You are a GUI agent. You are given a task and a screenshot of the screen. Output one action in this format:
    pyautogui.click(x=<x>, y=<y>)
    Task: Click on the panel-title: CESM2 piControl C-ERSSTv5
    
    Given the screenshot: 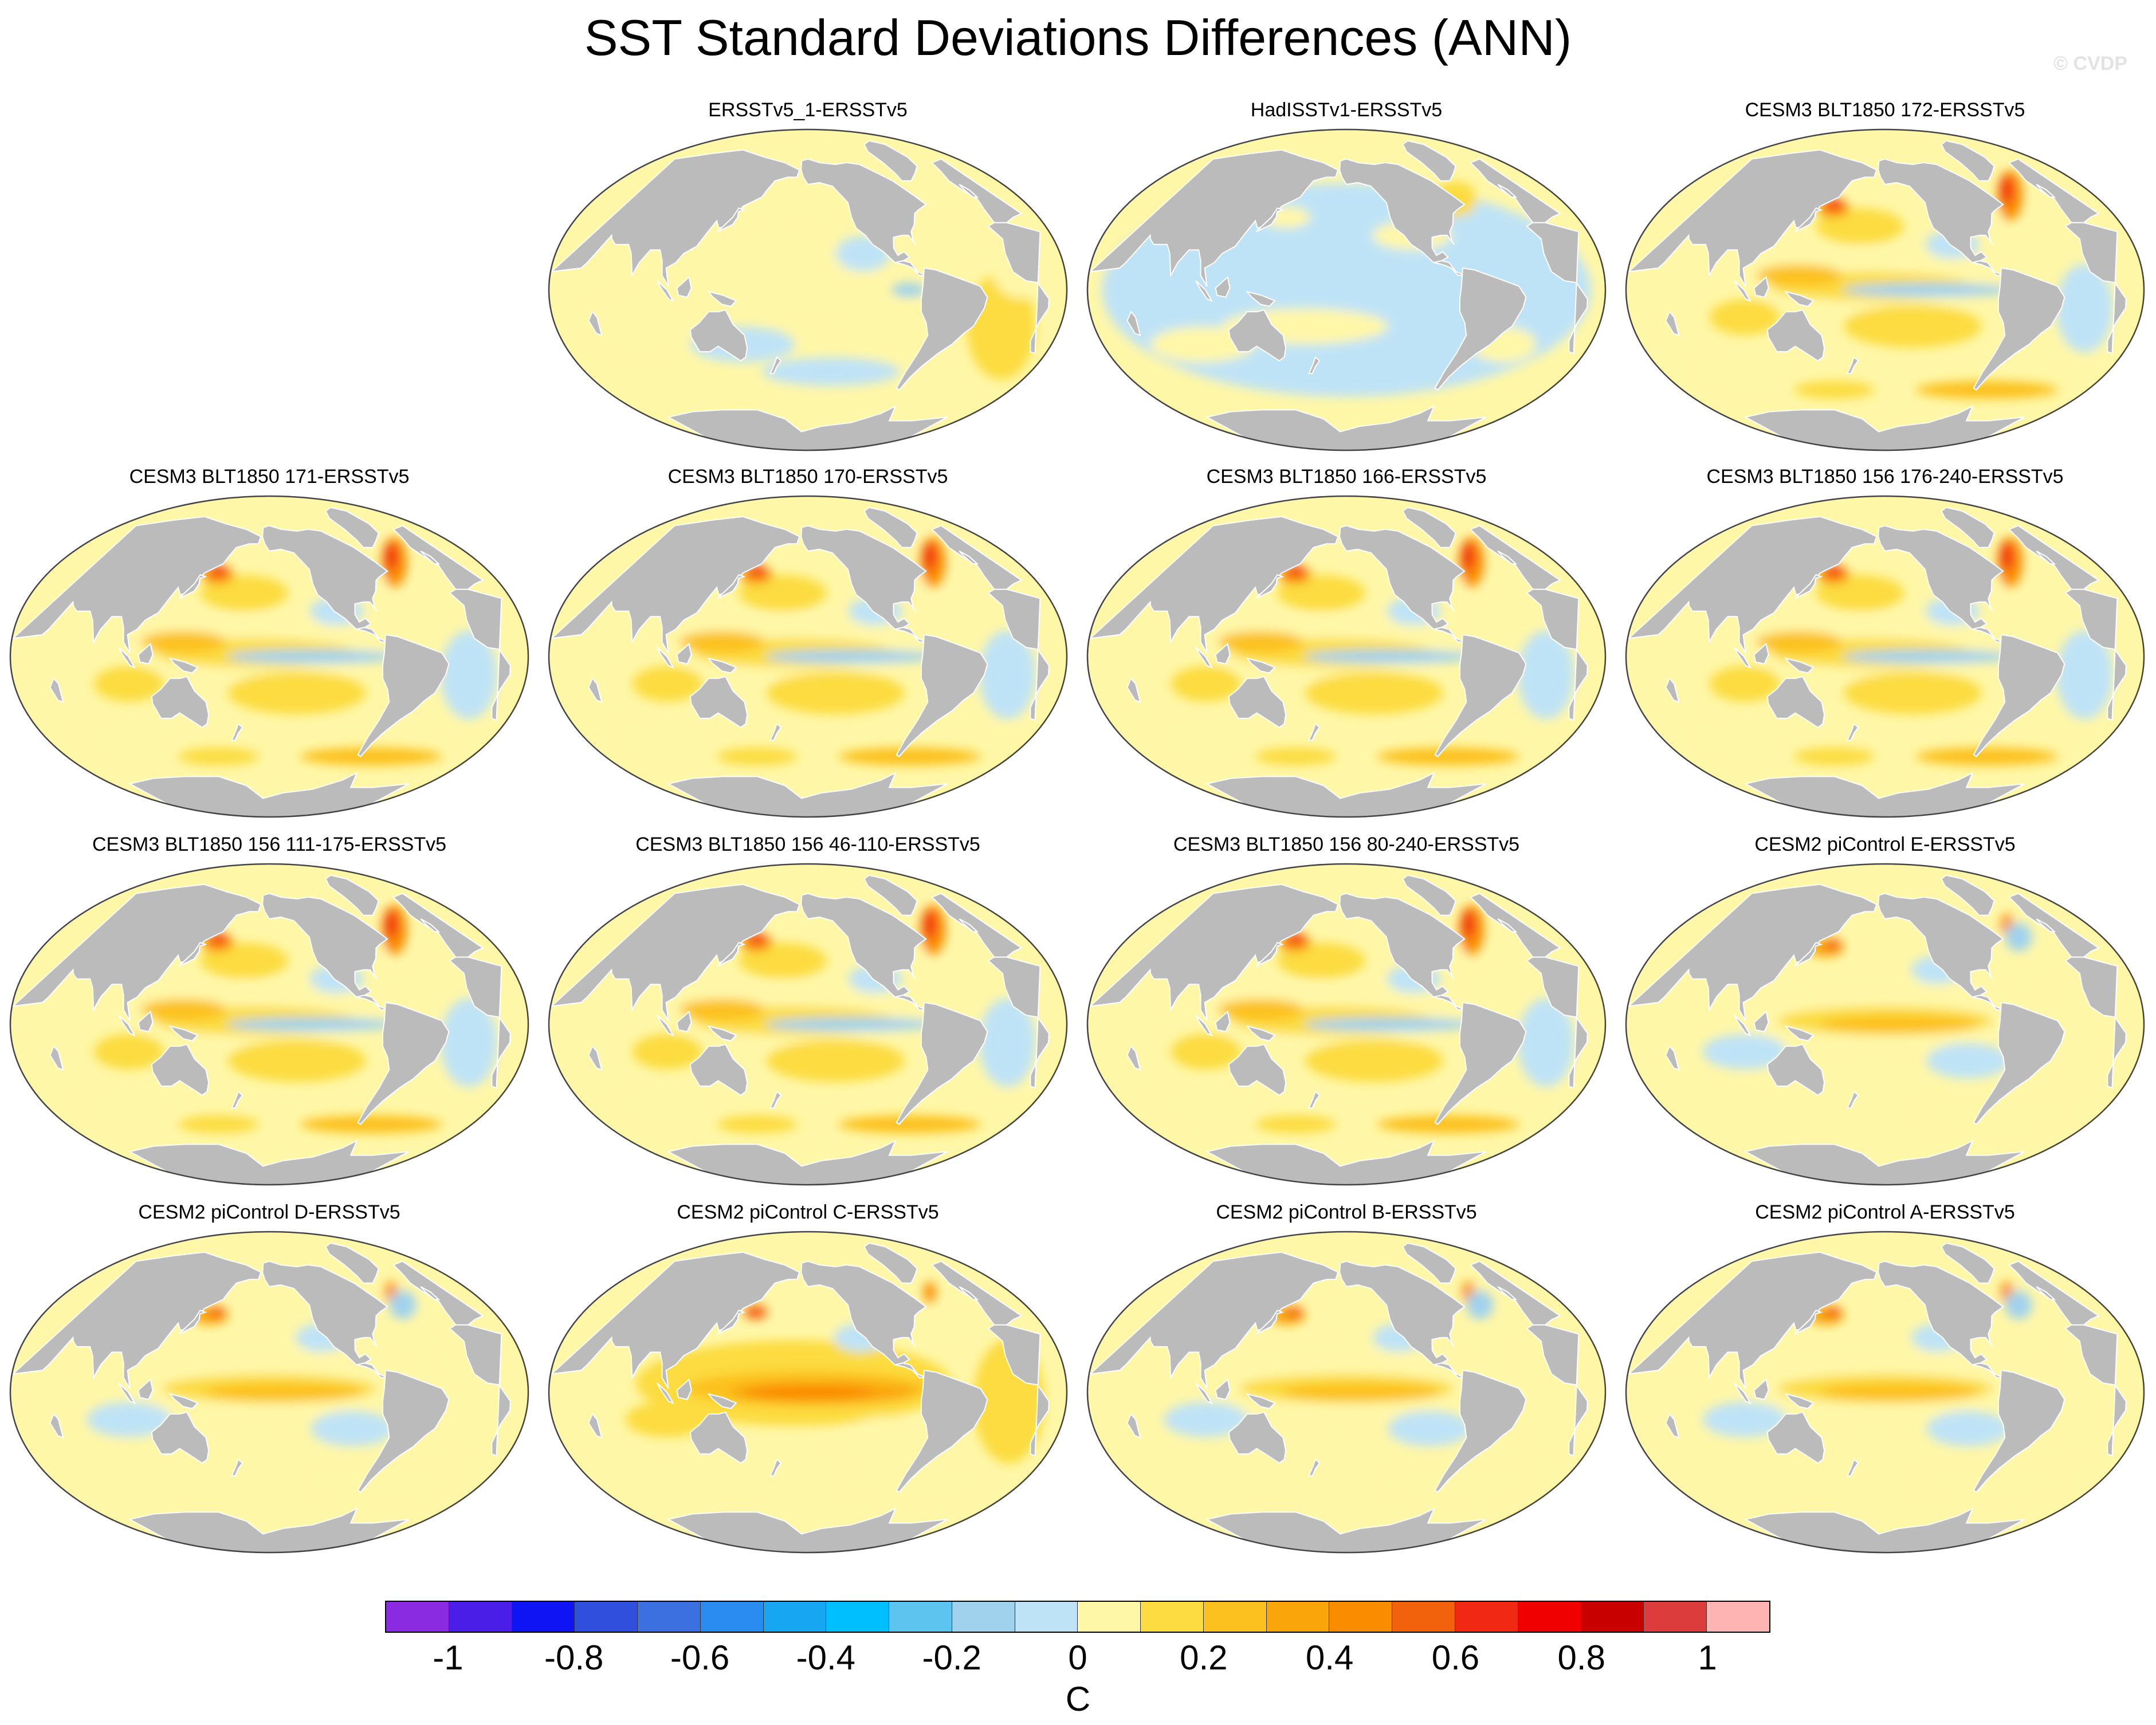 What is the action you would take?
    pyautogui.click(x=808, y=1212)
    